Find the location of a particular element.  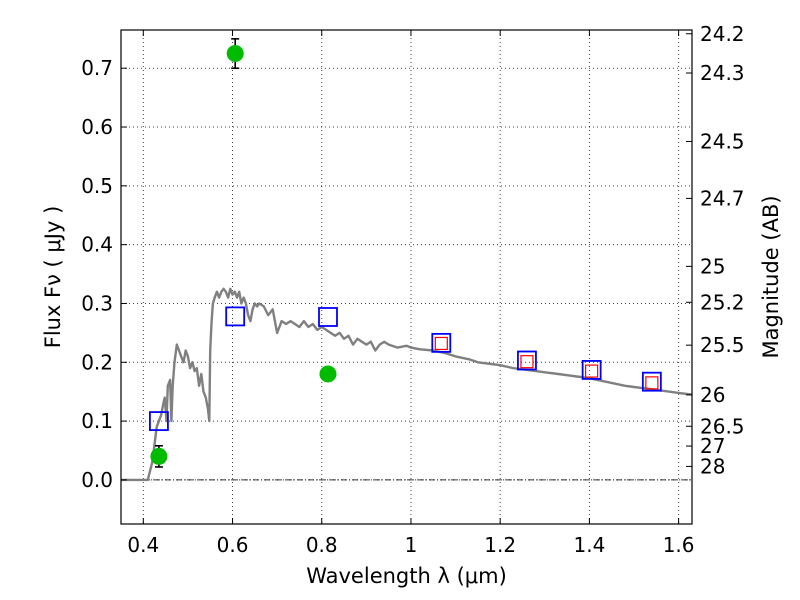

mag-tick-label: 27 is located at coordinates (712, 446).